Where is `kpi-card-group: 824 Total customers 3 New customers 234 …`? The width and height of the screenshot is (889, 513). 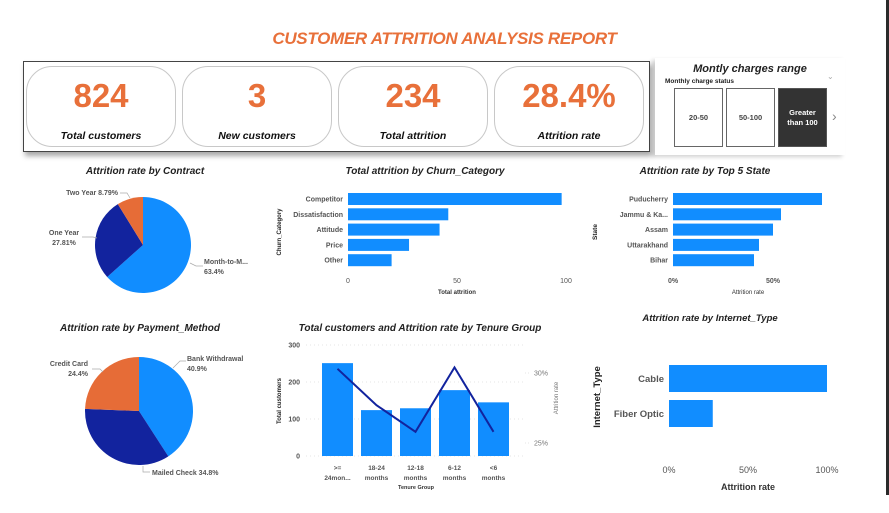 kpi-card-group: 824 Total customers 3 New customers 234 … is located at coordinates (336, 106).